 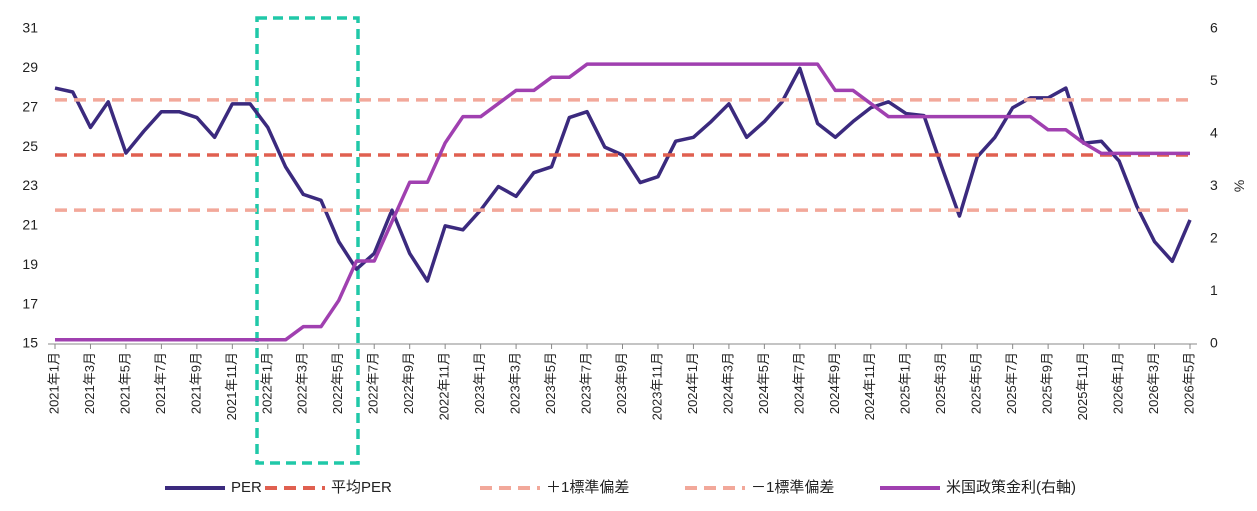 What do you see at coordinates (940, 383) in the screenshot?
I see `x-tick-label: 2025年3月` at bounding box center [940, 383].